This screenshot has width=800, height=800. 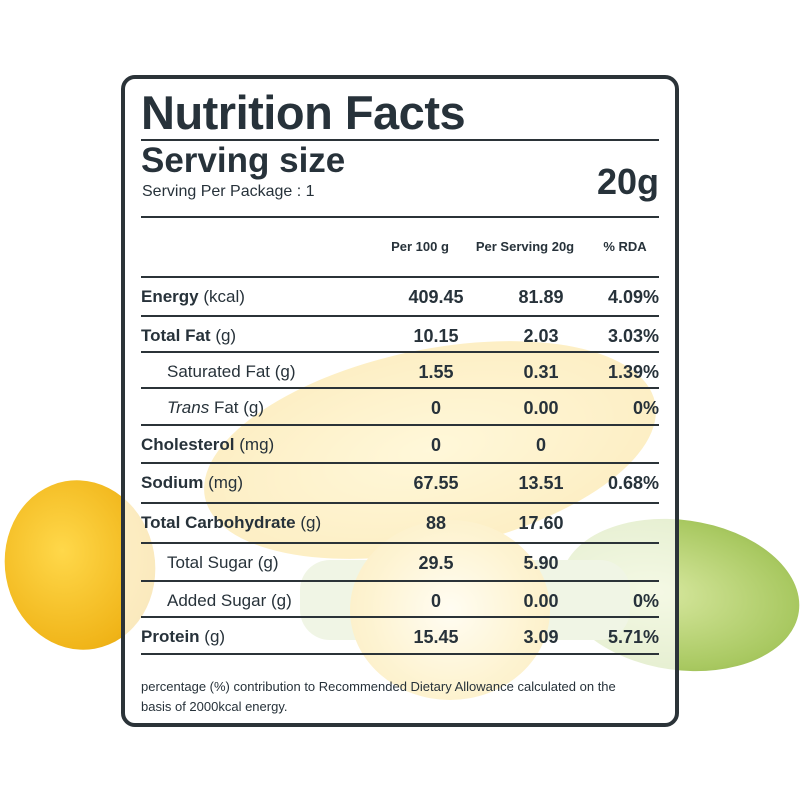 I want to click on nutrient-label: Saturated Fat (g), so click(x=231, y=372).